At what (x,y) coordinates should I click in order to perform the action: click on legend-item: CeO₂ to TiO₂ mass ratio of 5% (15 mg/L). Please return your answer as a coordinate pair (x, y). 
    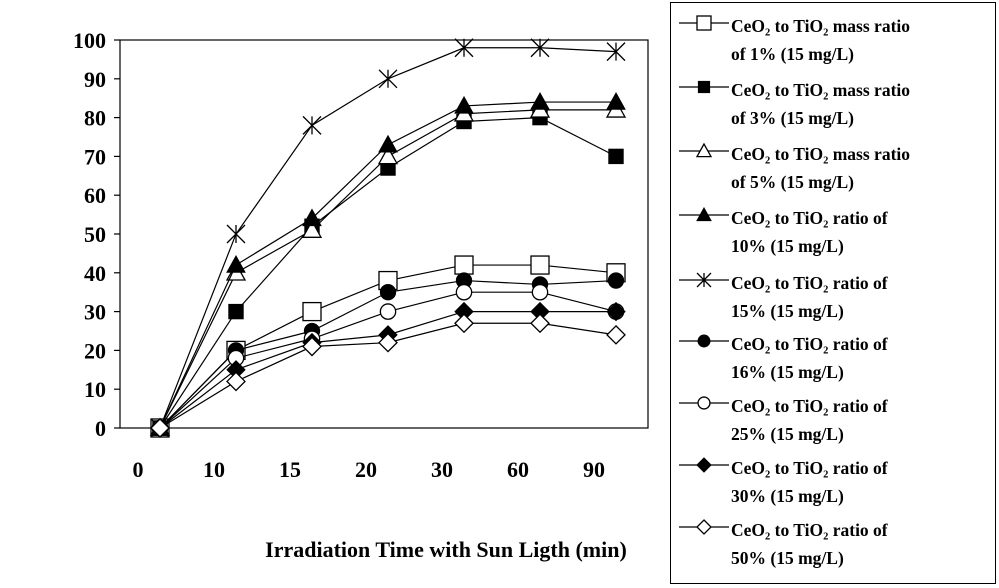
    Looking at the image, I should click on (833, 165).